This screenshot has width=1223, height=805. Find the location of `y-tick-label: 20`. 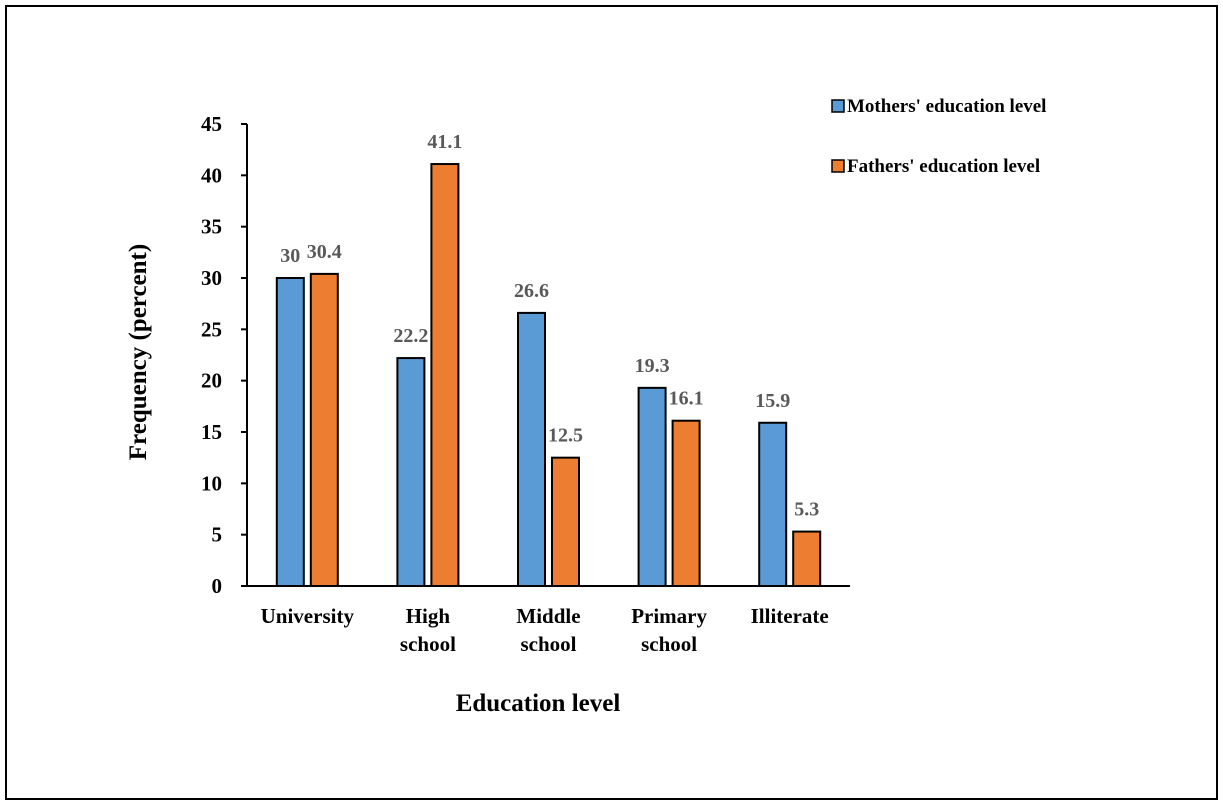

y-tick-label: 20 is located at coordinates (211, 381).